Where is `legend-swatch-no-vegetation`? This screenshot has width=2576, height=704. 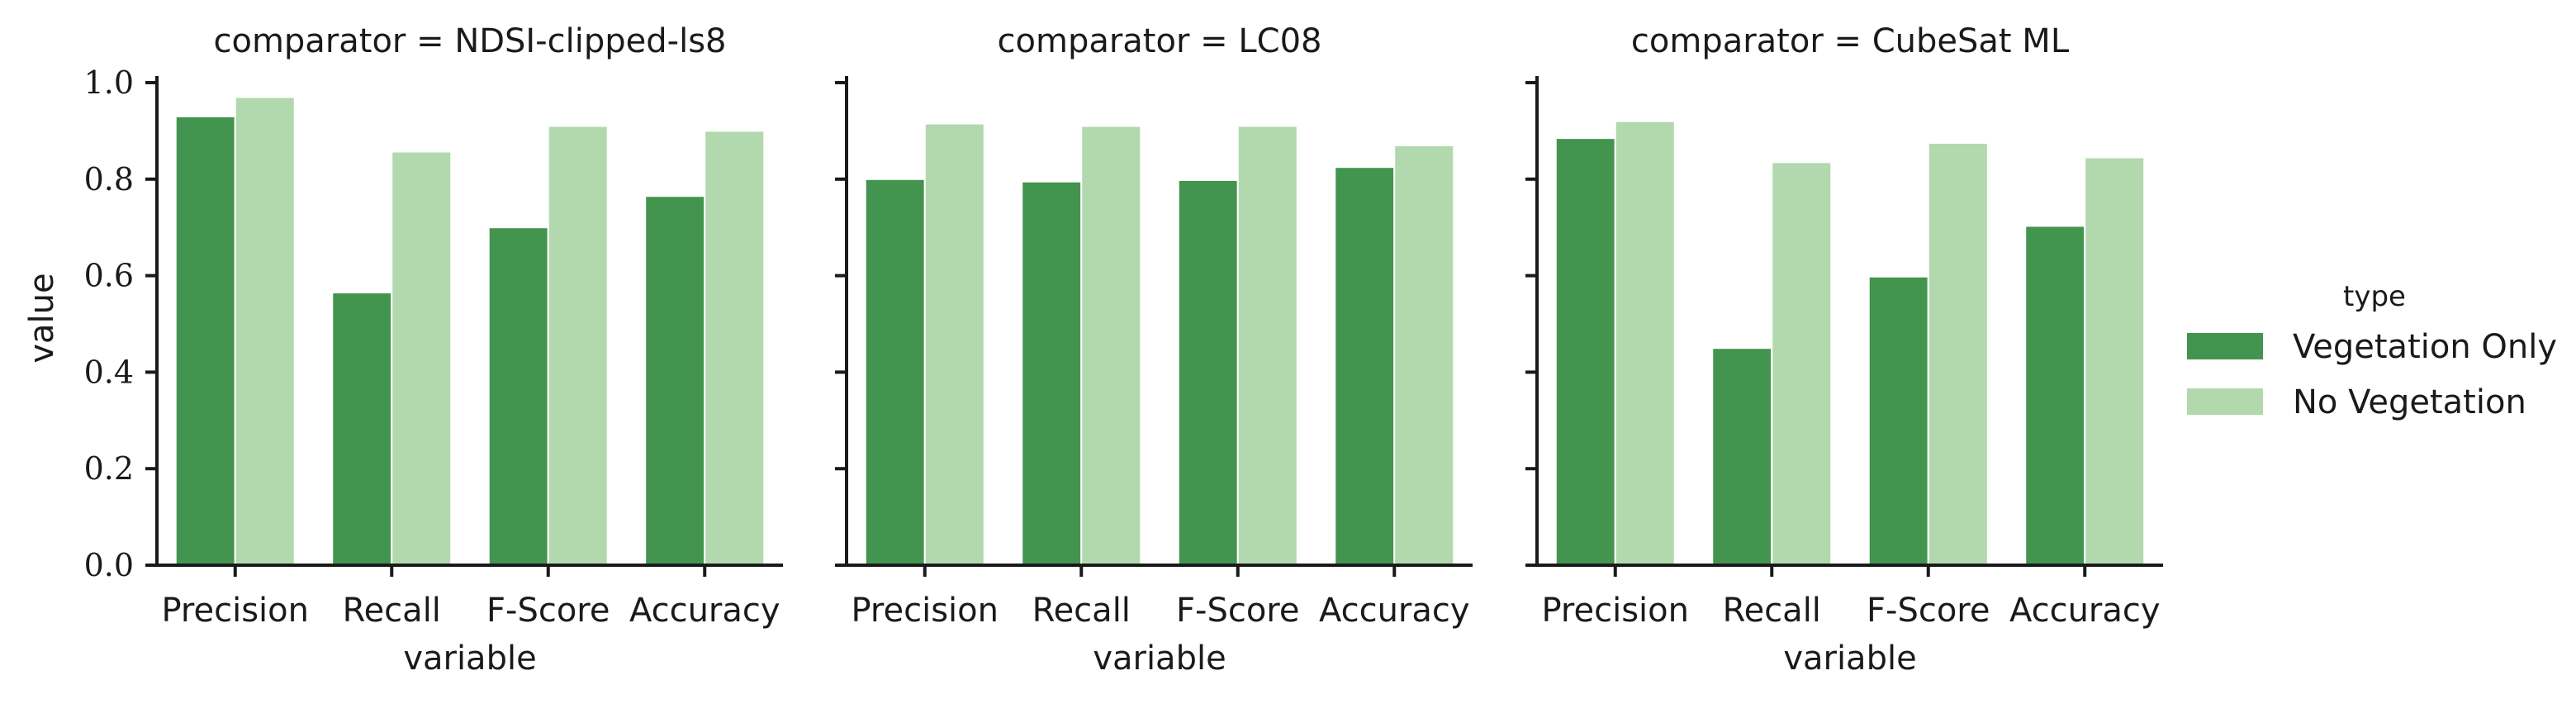
legend-swatch-no-vegetation is located at coordinates (2225, 401).